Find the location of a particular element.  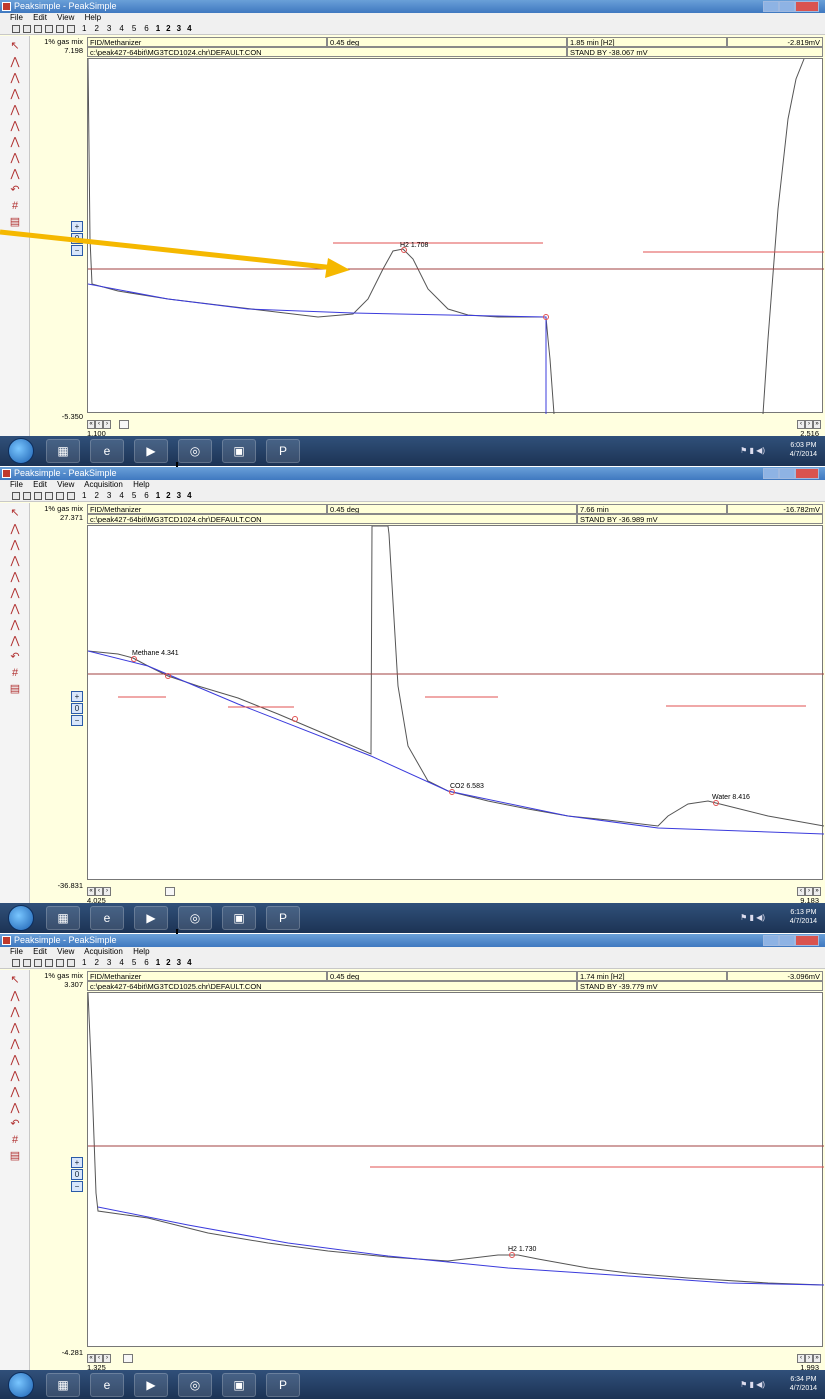

clock: 6:34 PM 4/7/2014 is located at coordinates (803, 1384).